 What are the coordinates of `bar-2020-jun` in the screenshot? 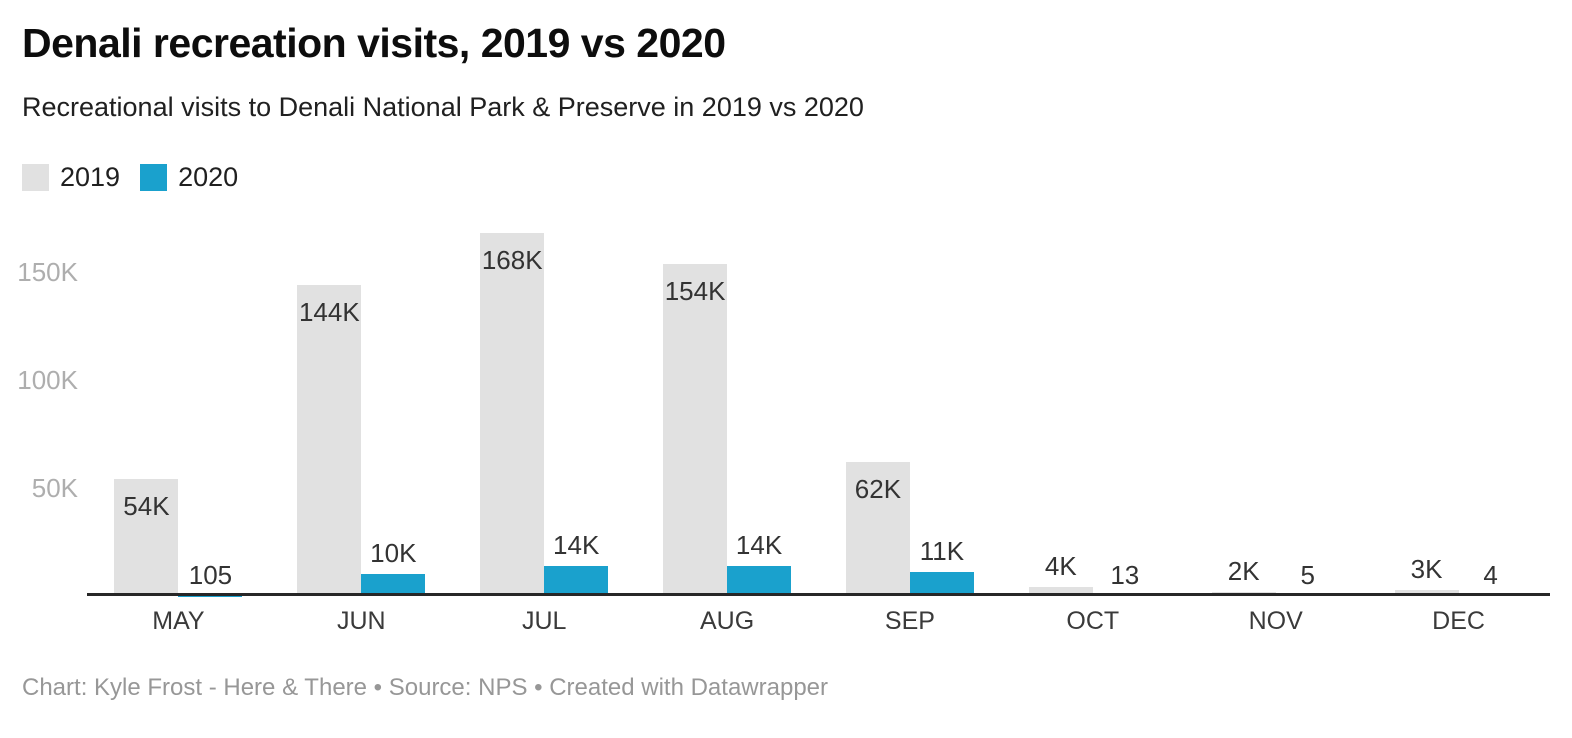 It's located at (393, 585).